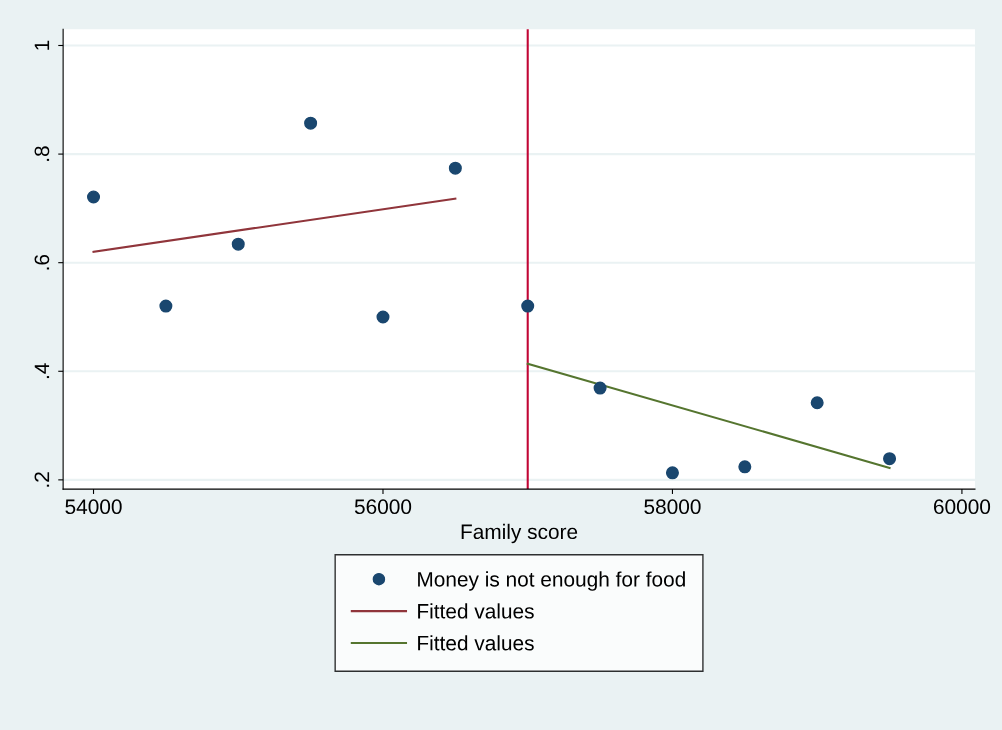 The width and height of the screenshot is (1002, 730). Describe the element at coordinates (519, 533) in the screenshot. I see `x-axis-title: Family score` at that location.